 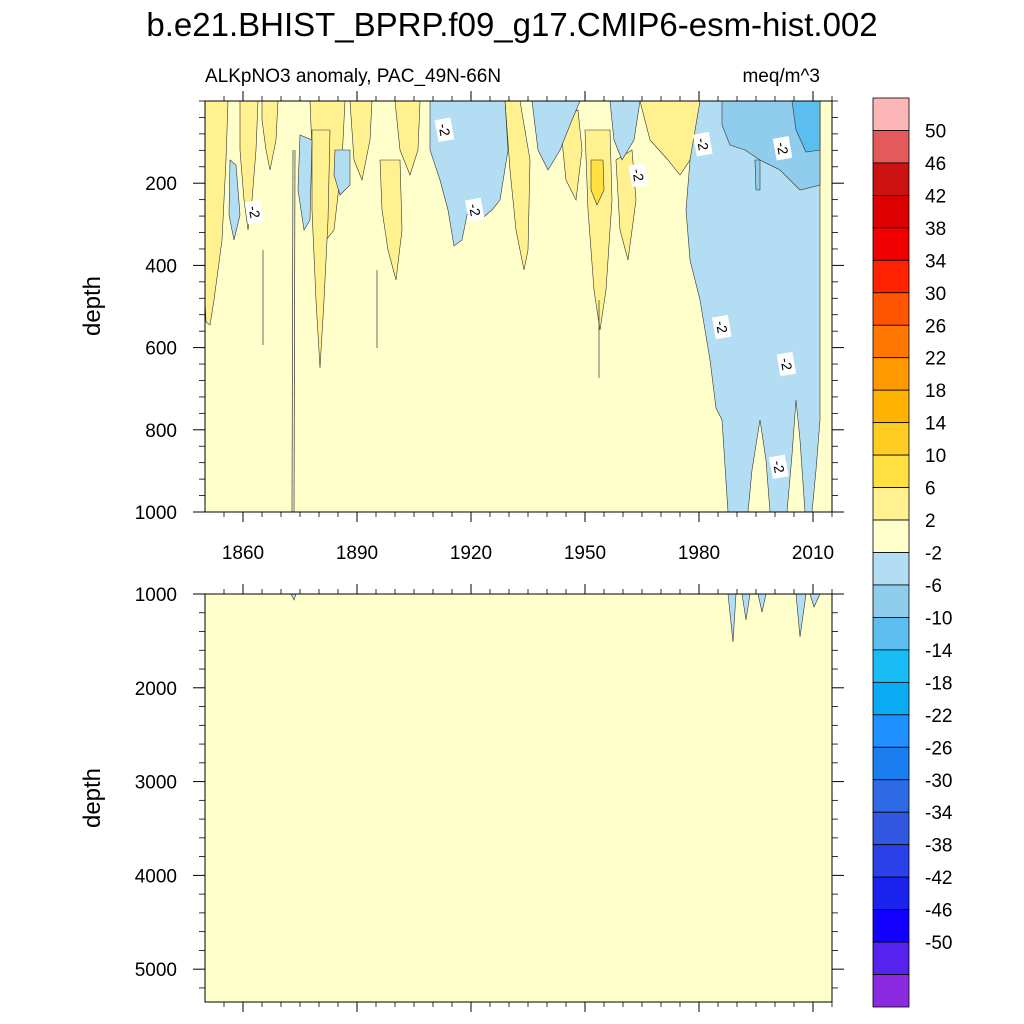 I want to click on upper-y-tick-labels: 200 400 600 800 1000, so click(x=156, y=349).